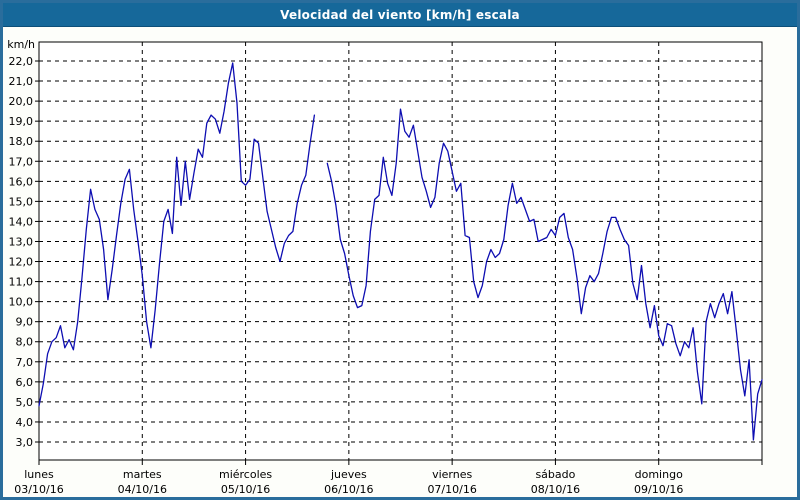 The image size is (800, 500). I want to click on y-axis-unit-label: km/h, so click(21, 44).